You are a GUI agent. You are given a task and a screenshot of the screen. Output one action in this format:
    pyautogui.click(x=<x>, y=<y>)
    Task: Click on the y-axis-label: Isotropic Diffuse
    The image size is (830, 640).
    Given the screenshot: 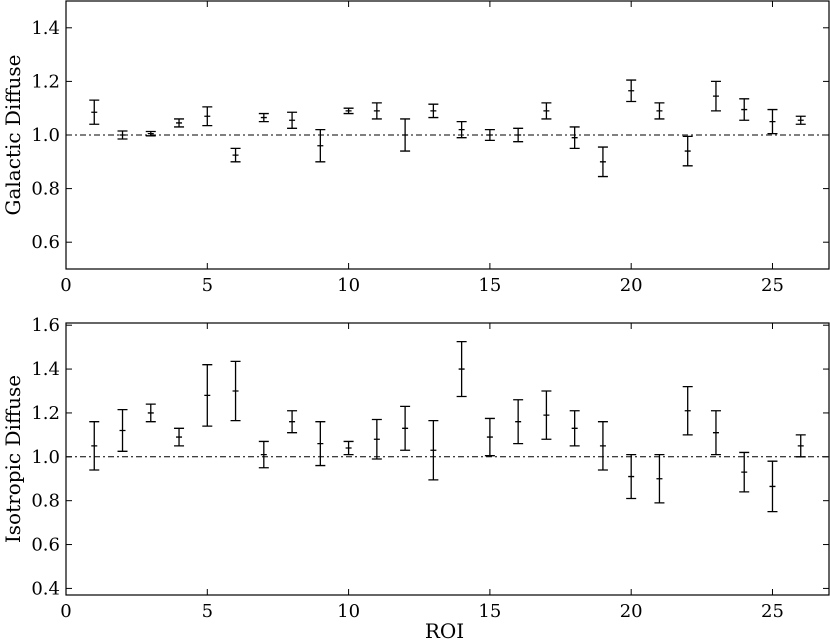 What is the action you would take?
    pyautogui.click(x=13, y=459)
    